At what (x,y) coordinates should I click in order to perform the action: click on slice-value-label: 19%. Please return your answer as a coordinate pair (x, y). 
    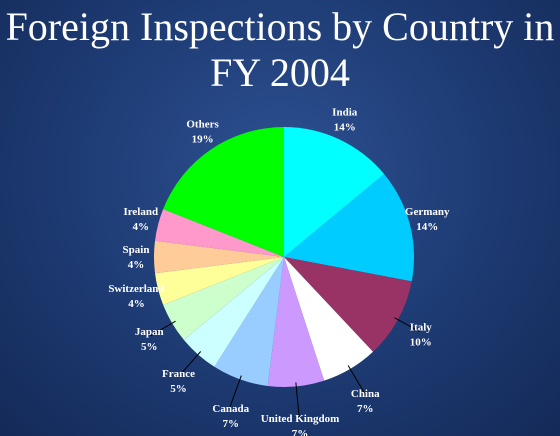
    Looking at the image, I should click on (203, 139).